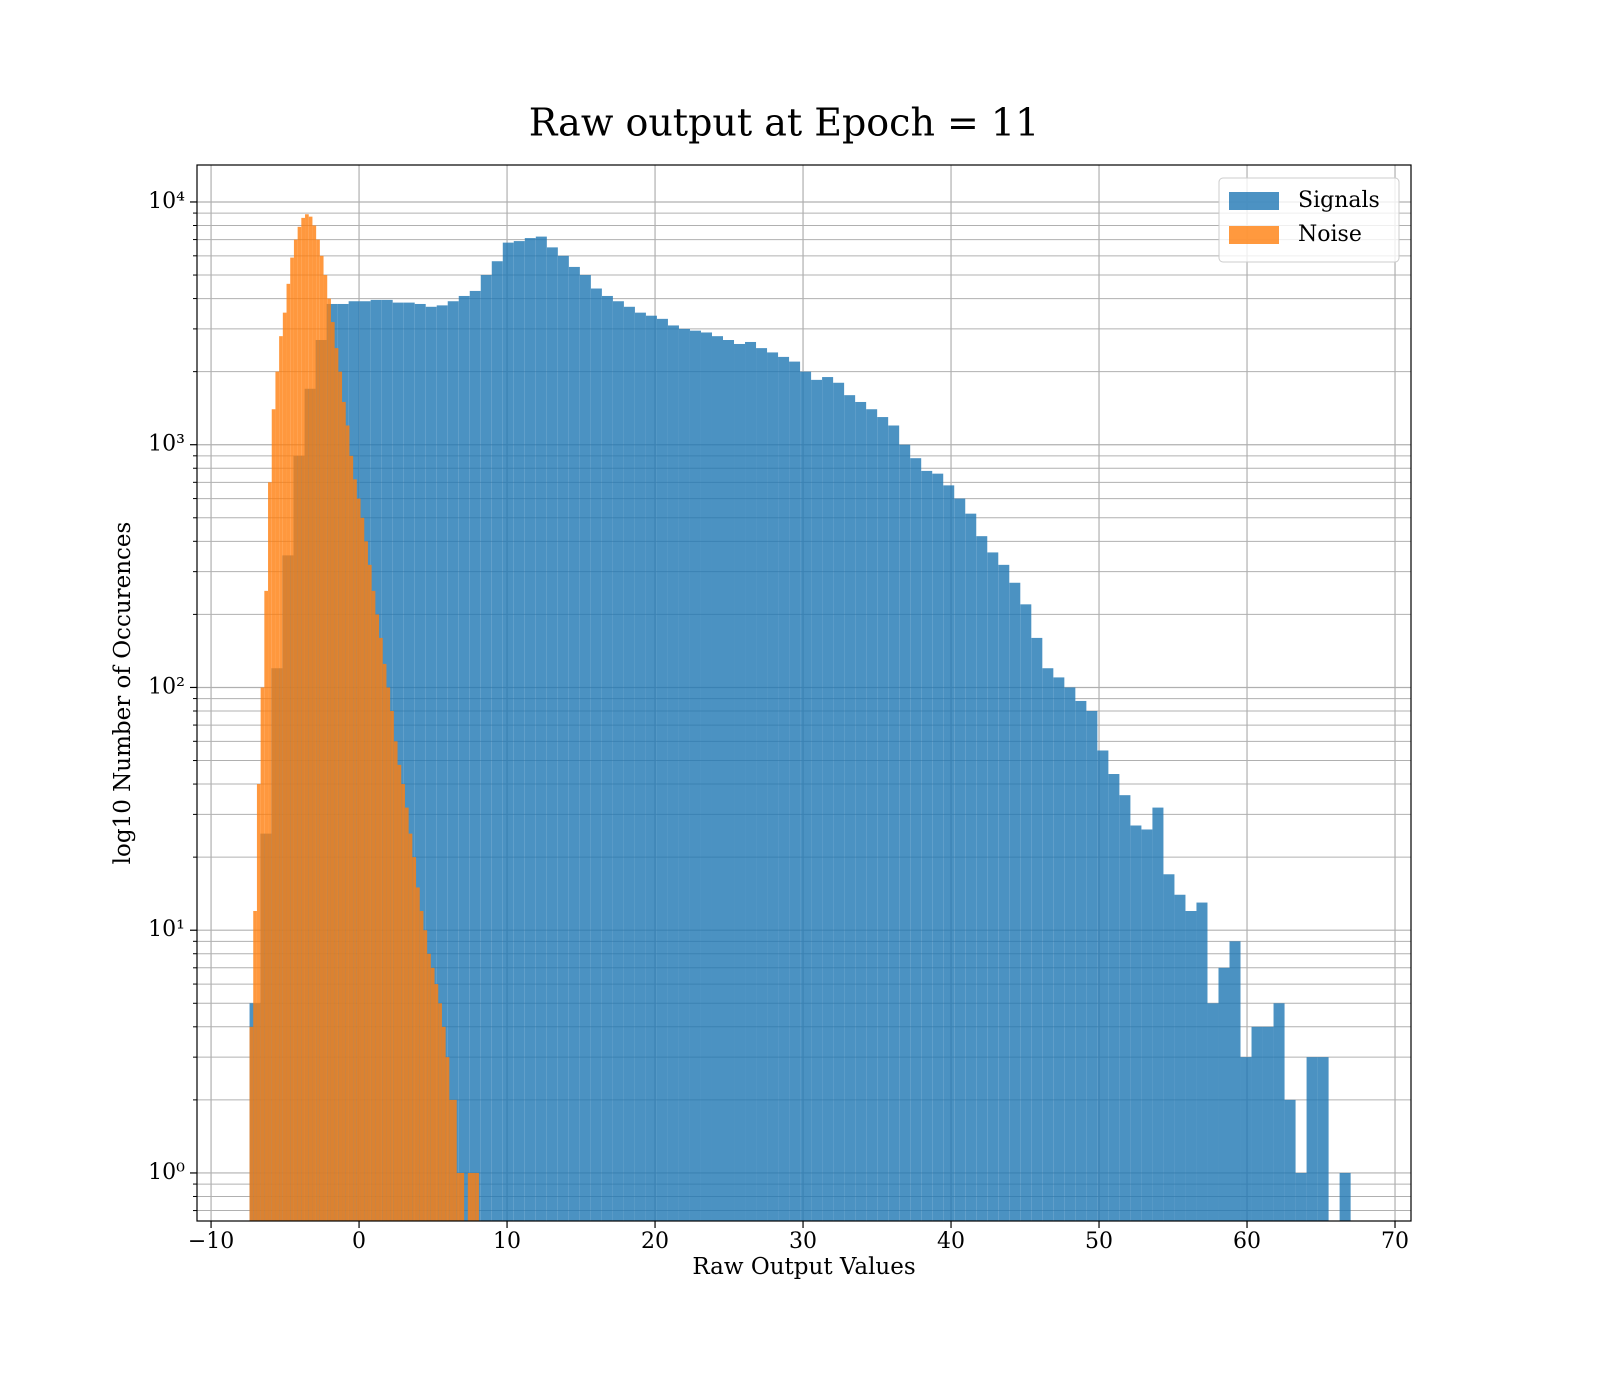 The width and height of the screenshot is (1600, 1400). Describe the element at coordinates (123, 693) in the screenshot. I see `y-axis-label: log10 Number of Occurences` at that location.